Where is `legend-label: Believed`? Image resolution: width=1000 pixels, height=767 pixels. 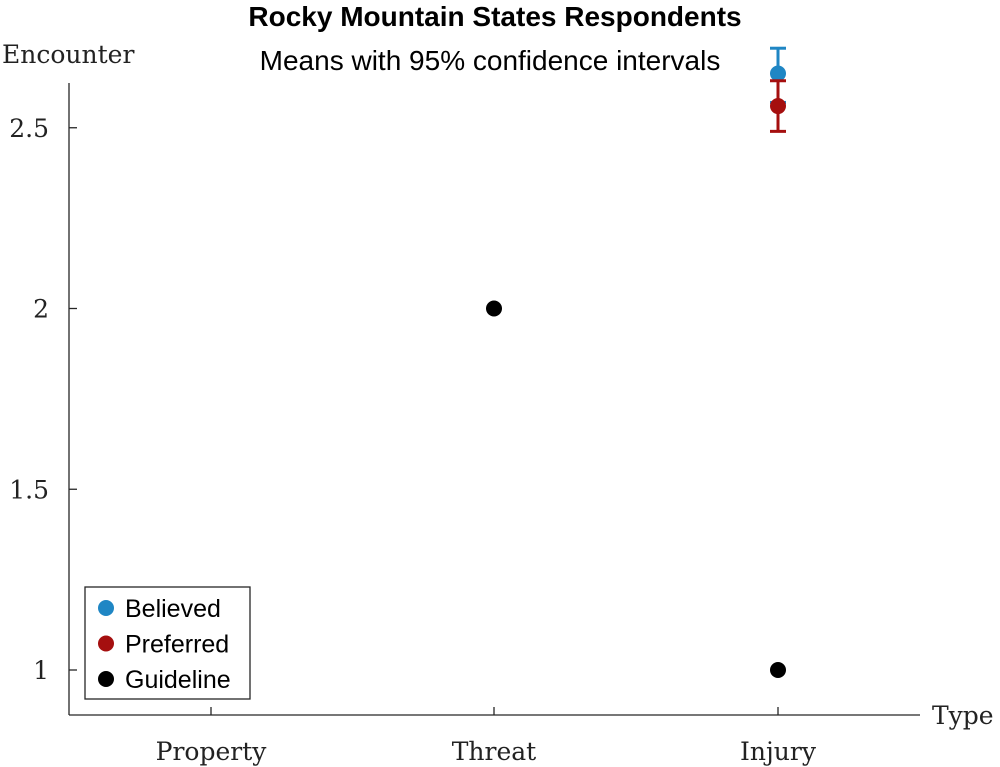
legend-label: Believed is located at coordinates (173, 609).